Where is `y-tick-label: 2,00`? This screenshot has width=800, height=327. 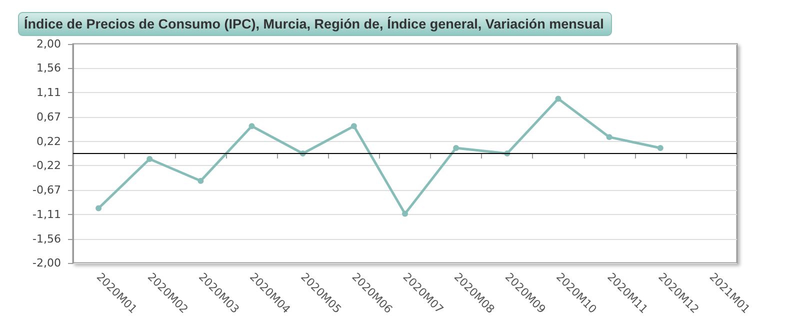 y-tick-label: 2,00 is located at coordinates (48, 44).